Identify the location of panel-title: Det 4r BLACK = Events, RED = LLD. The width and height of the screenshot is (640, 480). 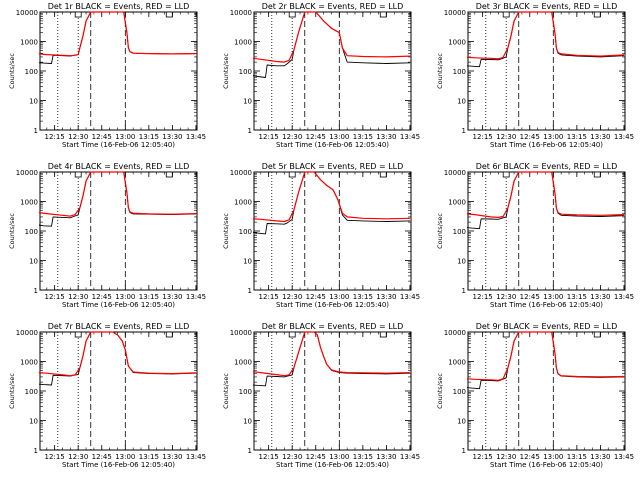
(119, 166).